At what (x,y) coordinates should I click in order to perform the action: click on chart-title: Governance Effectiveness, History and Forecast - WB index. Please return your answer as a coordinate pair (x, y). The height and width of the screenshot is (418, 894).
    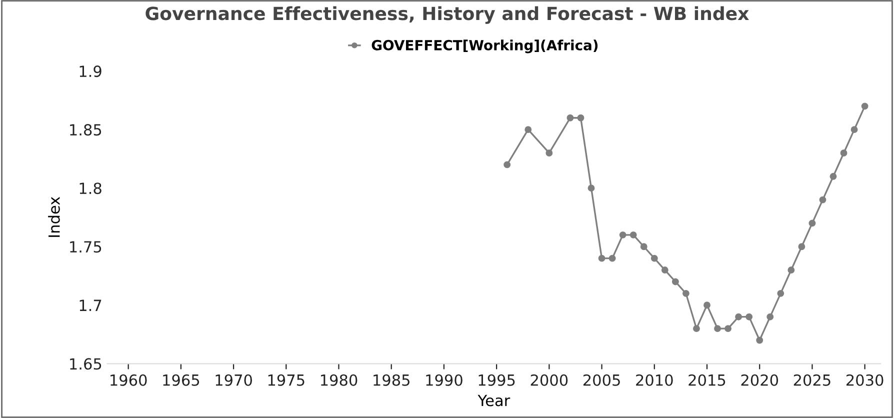
    Looking at the image, I should click on (447, 15).